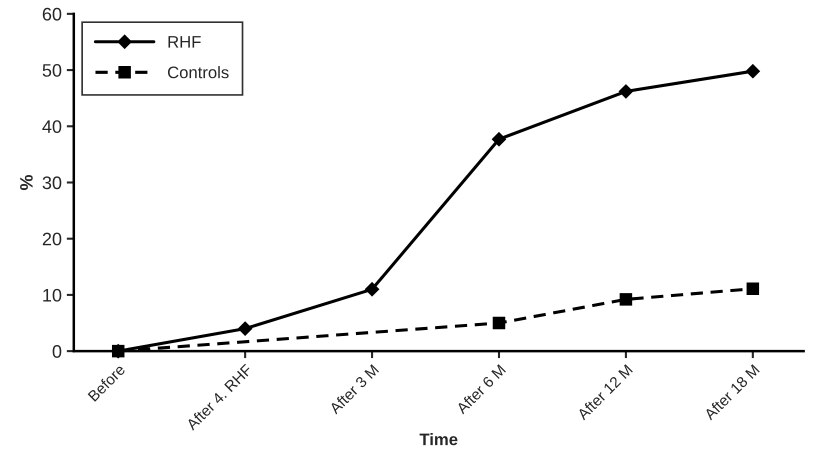 This screenshot has width=820, height=462. What do you see at coordinates (198, 72) in the screenshot?
I see `legend-label: Controls` at bounding box center [198, 72].